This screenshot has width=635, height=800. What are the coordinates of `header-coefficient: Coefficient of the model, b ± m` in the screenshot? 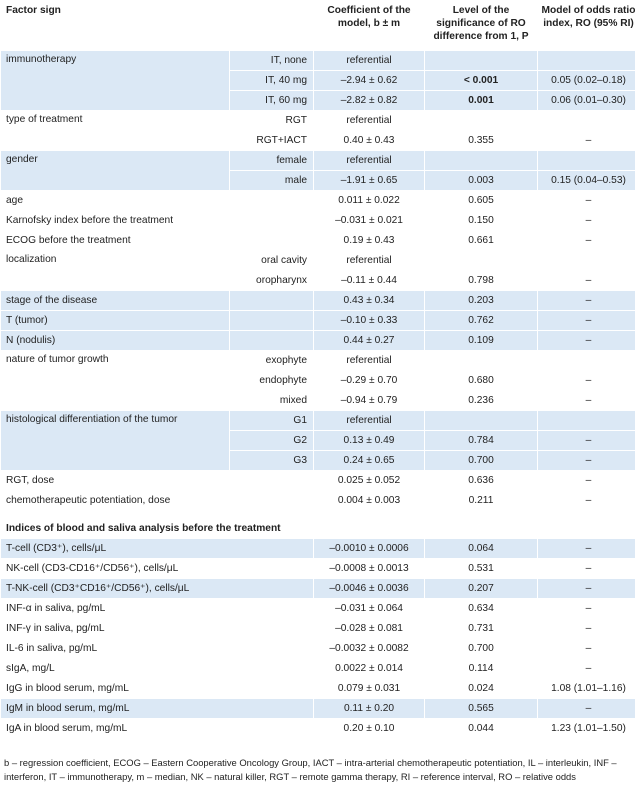 It's located at (369, 17).